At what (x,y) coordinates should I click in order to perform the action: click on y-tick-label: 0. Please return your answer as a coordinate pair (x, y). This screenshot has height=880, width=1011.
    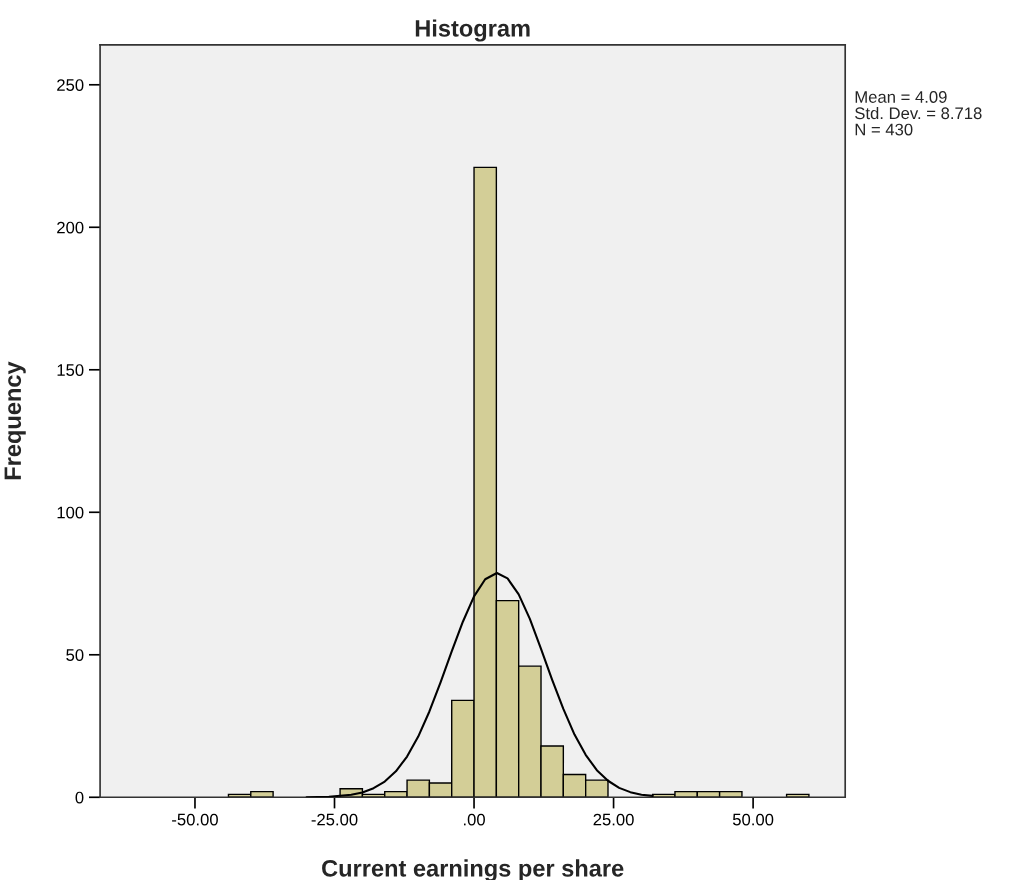
    Looking at the image, I should click on (79, 797).